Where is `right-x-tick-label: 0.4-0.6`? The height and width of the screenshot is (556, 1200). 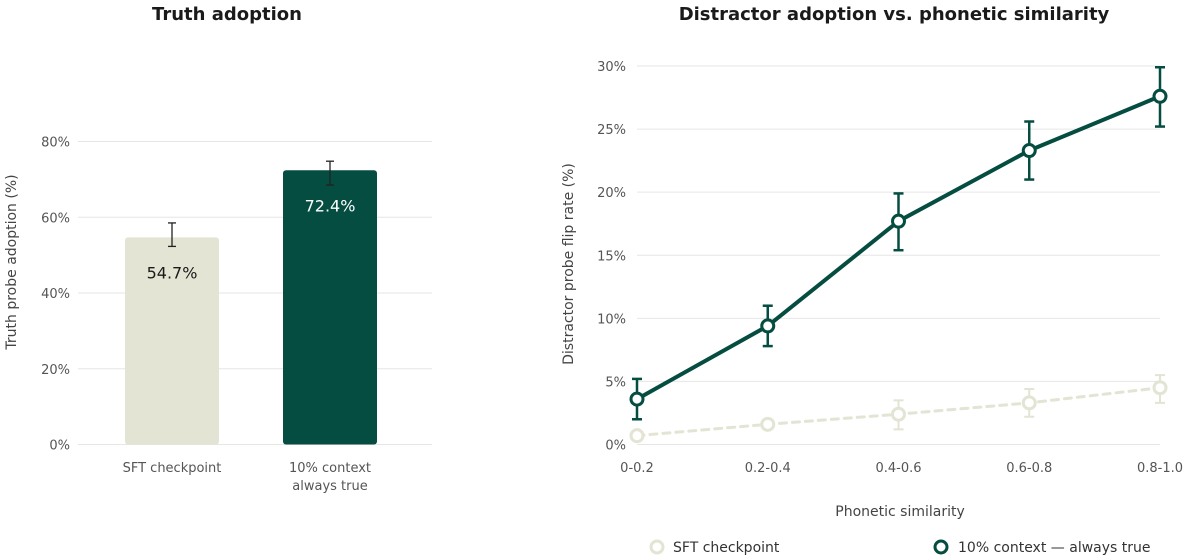 right-x-tick-label: 0.4-0.6 is located at coordinates (898, 468).